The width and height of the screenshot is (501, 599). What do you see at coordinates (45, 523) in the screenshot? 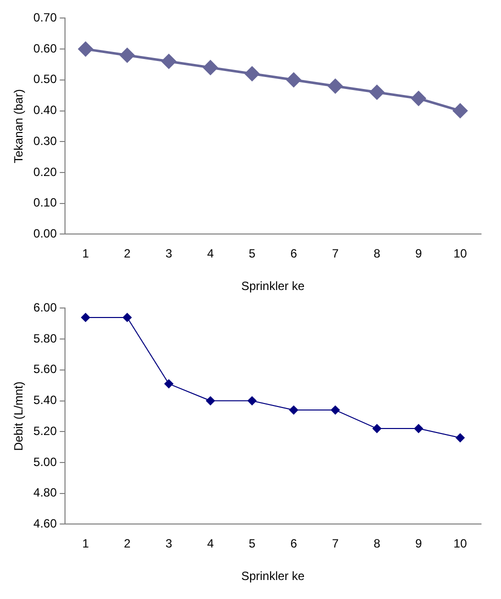
I see `y-tick-label: 4.60` at bounding box center [45, 523].